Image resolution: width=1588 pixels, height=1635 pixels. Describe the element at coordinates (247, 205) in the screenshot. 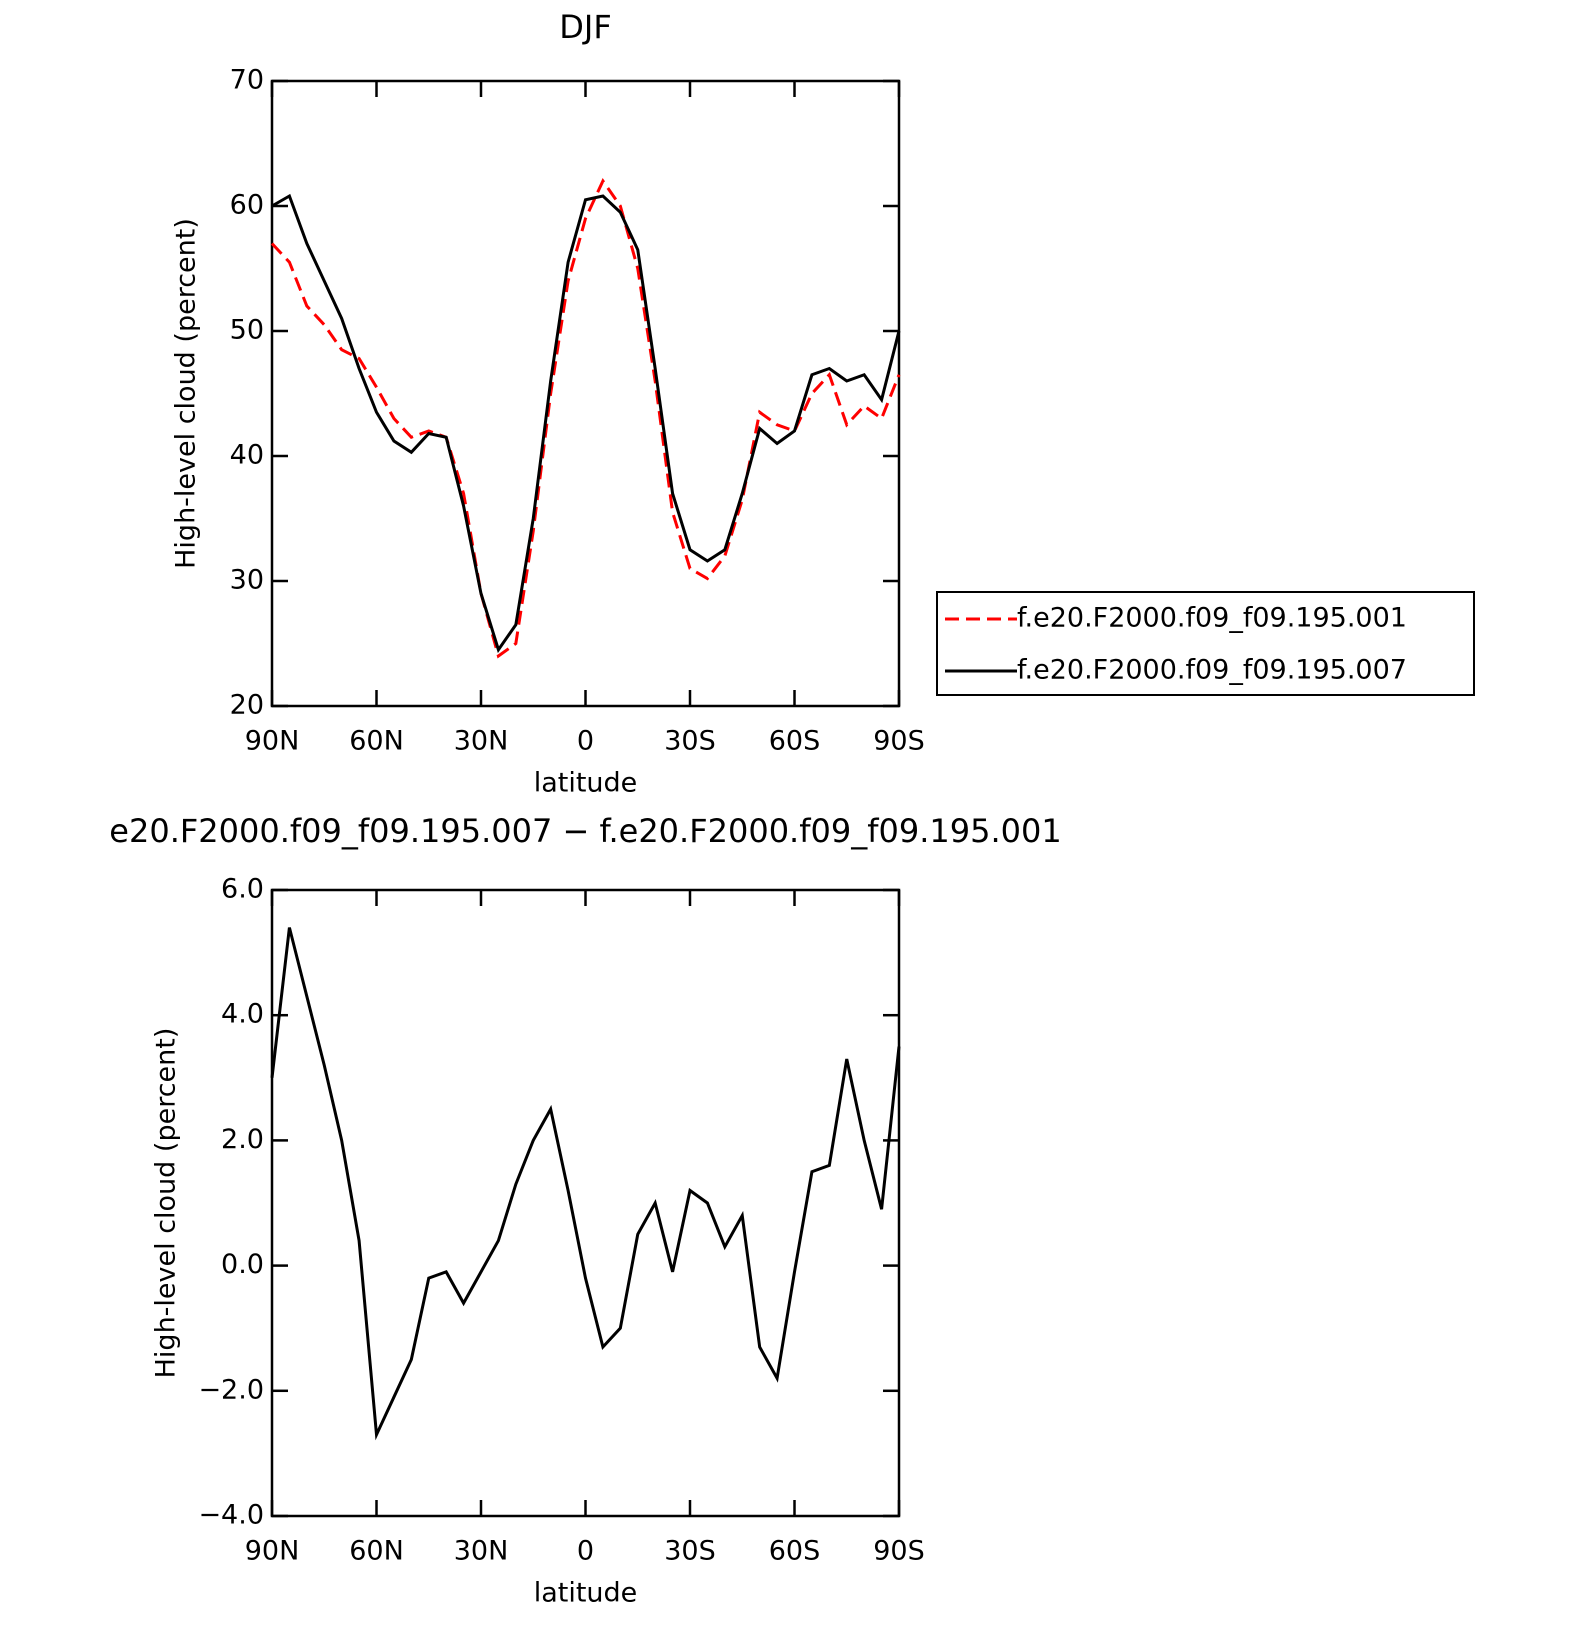

I see `y-tick-label: 60` at that location.